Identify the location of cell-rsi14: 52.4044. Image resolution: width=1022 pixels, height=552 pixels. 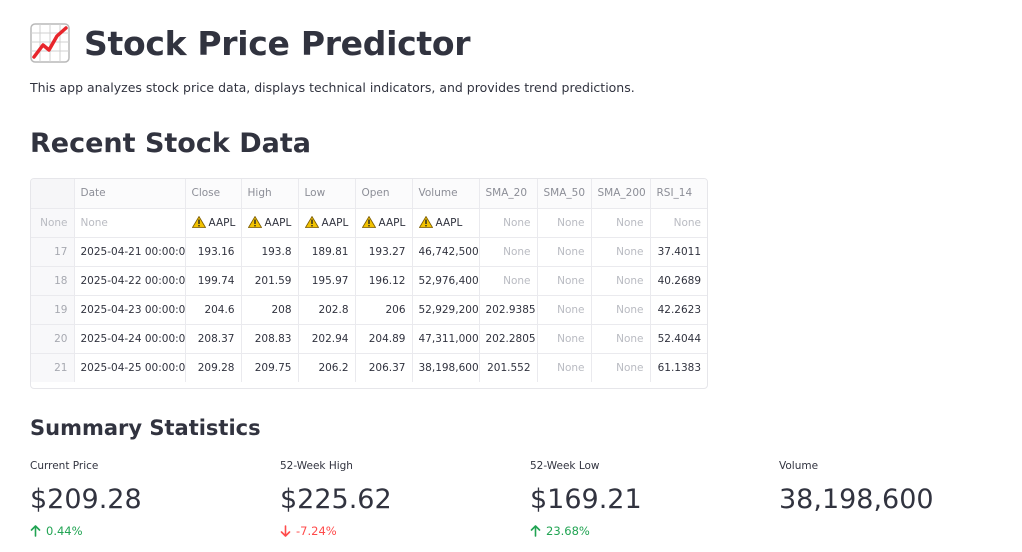
(678, 339).